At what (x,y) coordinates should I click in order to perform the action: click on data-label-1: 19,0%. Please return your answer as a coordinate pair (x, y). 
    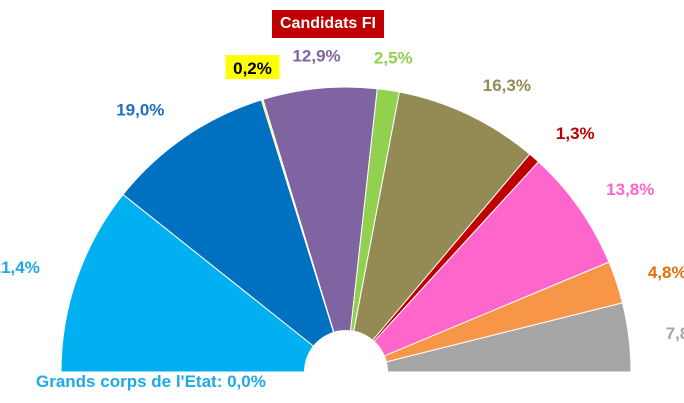
    Looking at the image, I should click on (140, 110).